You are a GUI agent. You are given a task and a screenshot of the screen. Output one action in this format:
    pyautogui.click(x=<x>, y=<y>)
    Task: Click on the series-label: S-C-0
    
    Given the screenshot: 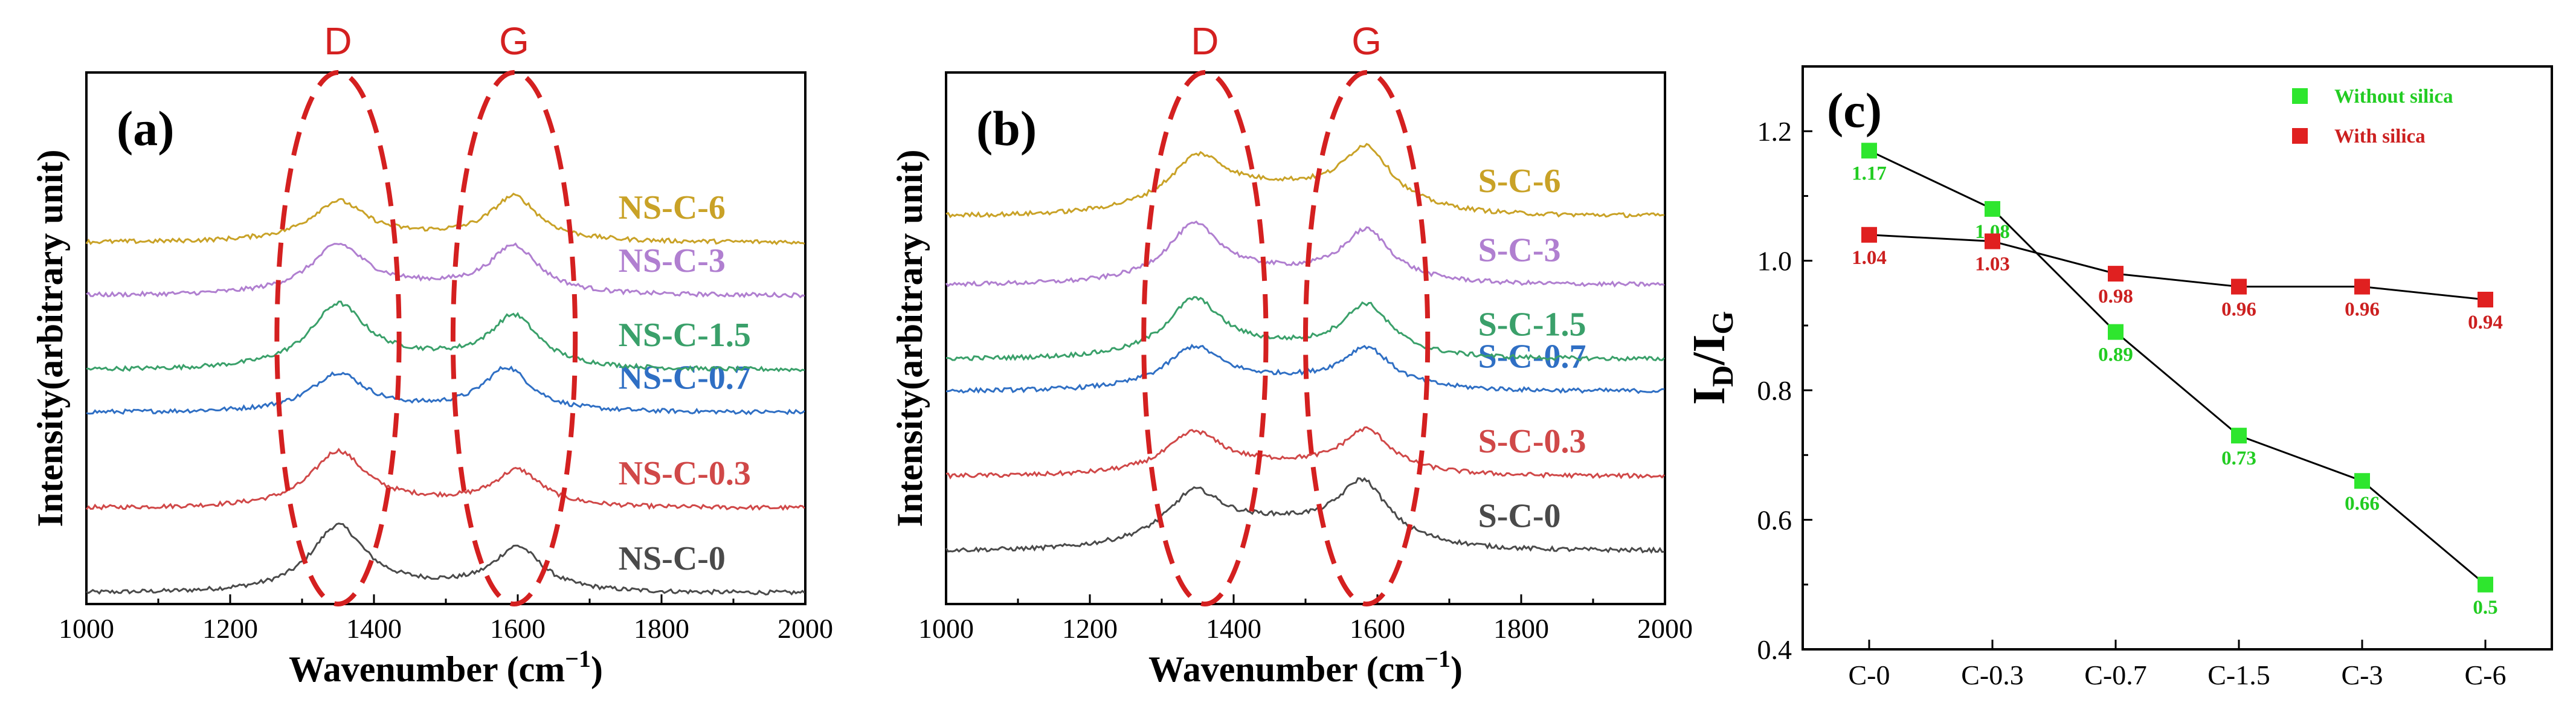 What is the action you would take?
    pyautogui.click(x=1519, y=516)
    